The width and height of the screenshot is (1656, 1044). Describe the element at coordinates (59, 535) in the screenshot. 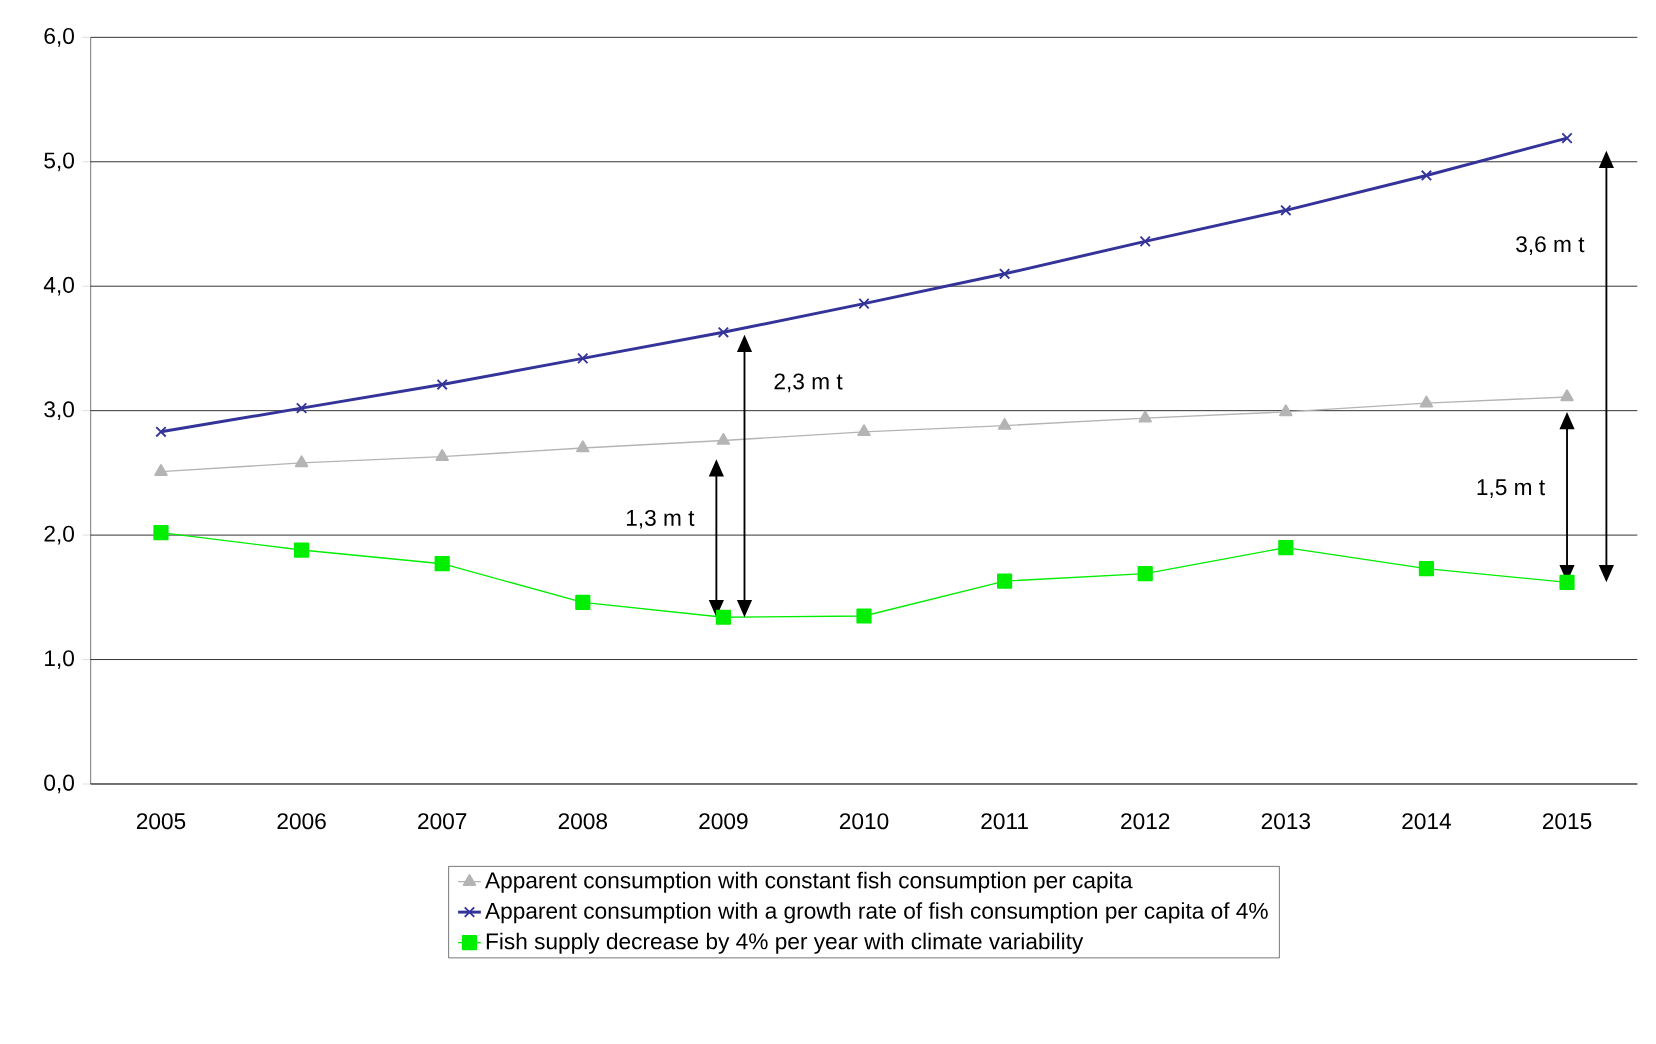

I see `y-tick-label: 2,0` at that location.